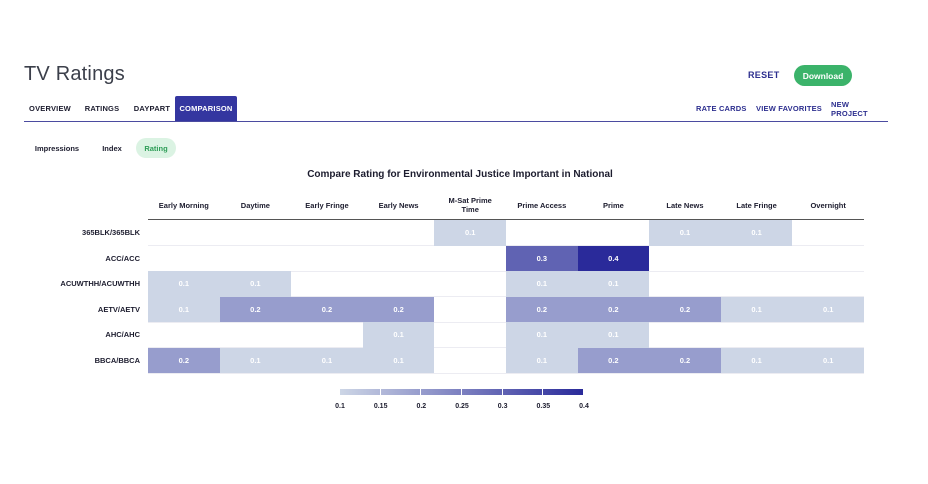  I want to click on column-header: Late Fringe, so click(756, 205).